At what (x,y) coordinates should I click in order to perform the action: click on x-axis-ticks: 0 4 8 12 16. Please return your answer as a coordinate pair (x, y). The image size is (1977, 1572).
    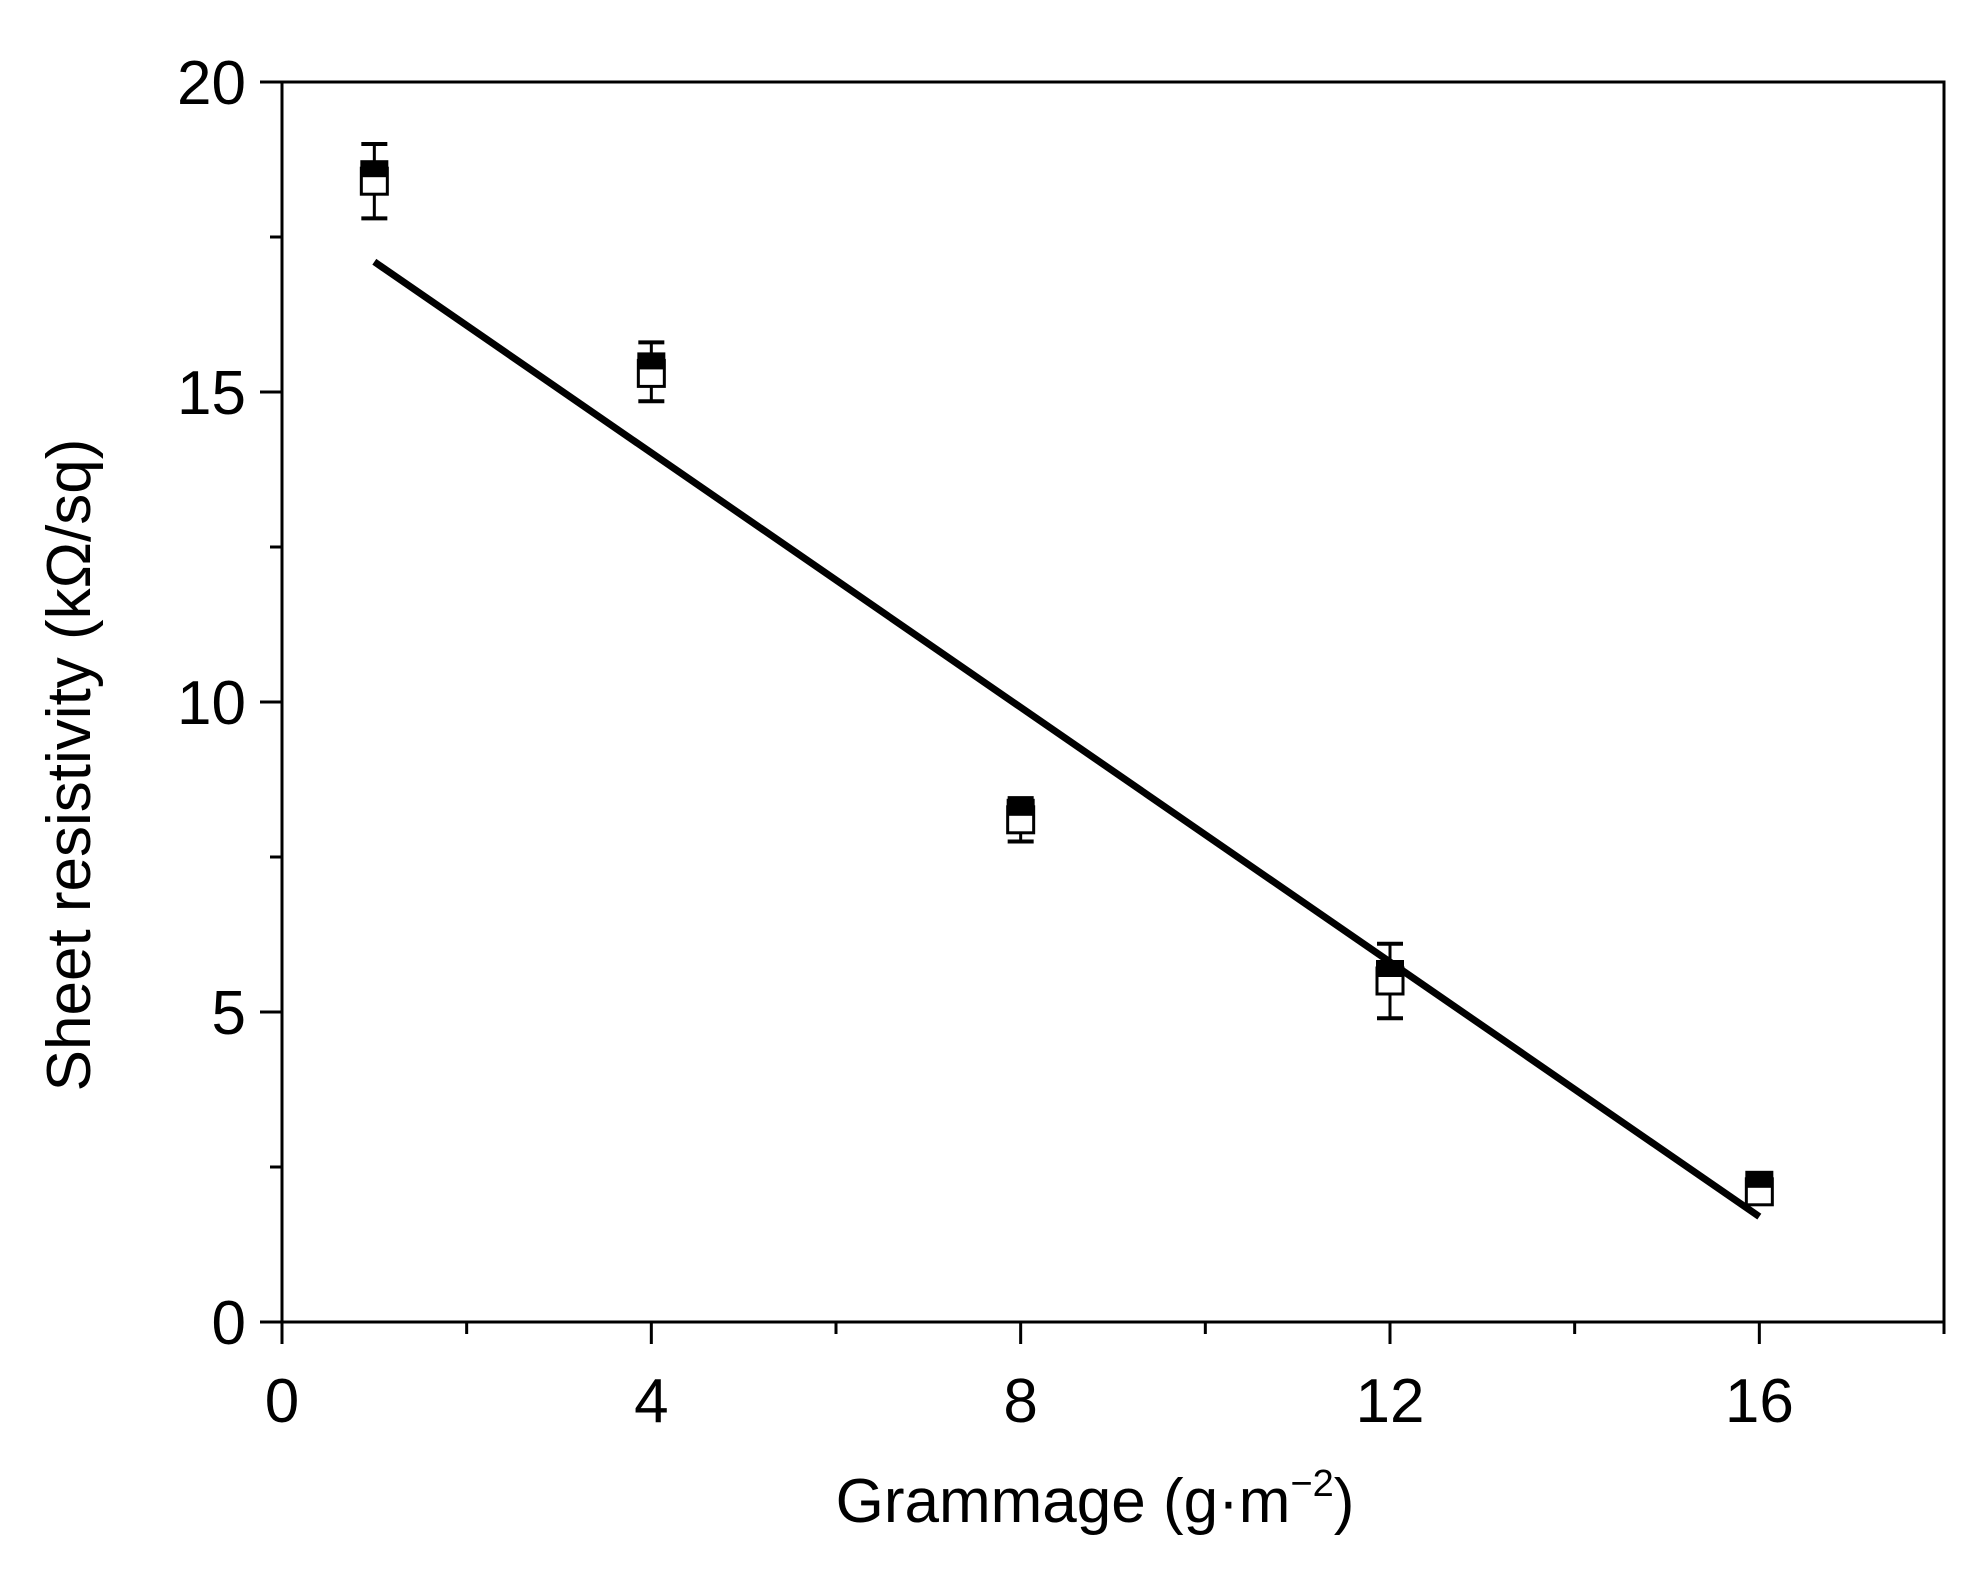
    Looking at the image, I should click on (1105, 1379).